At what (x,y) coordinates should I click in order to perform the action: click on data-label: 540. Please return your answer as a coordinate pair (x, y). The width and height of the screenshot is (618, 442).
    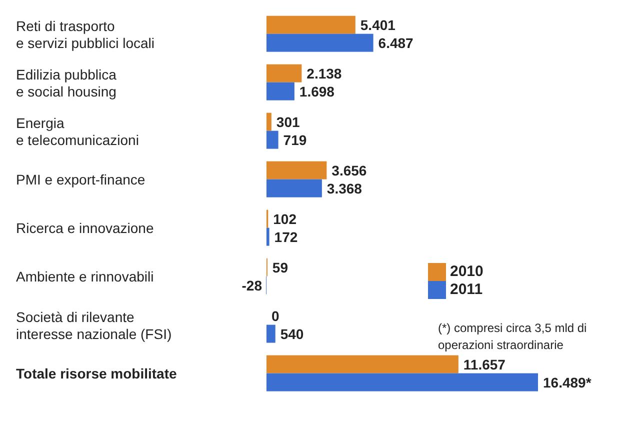
    Looking at the image, I should click on (292, 334).